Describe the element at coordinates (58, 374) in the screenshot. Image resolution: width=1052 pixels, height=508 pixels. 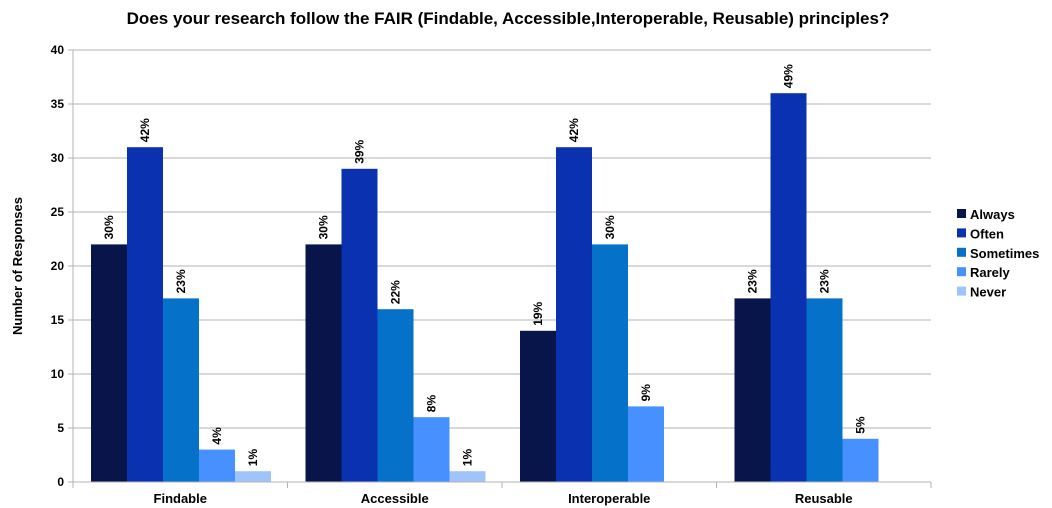
I see `y-tick-label: 10` at that location.